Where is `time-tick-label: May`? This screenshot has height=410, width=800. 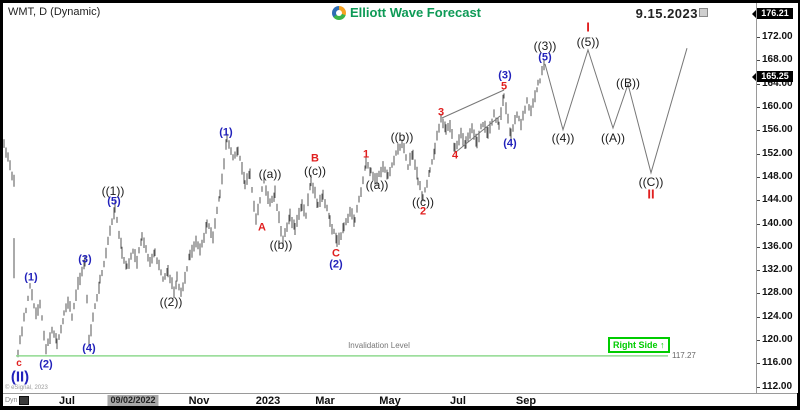
time-tick-label: May is located at coordinates (390, 401).